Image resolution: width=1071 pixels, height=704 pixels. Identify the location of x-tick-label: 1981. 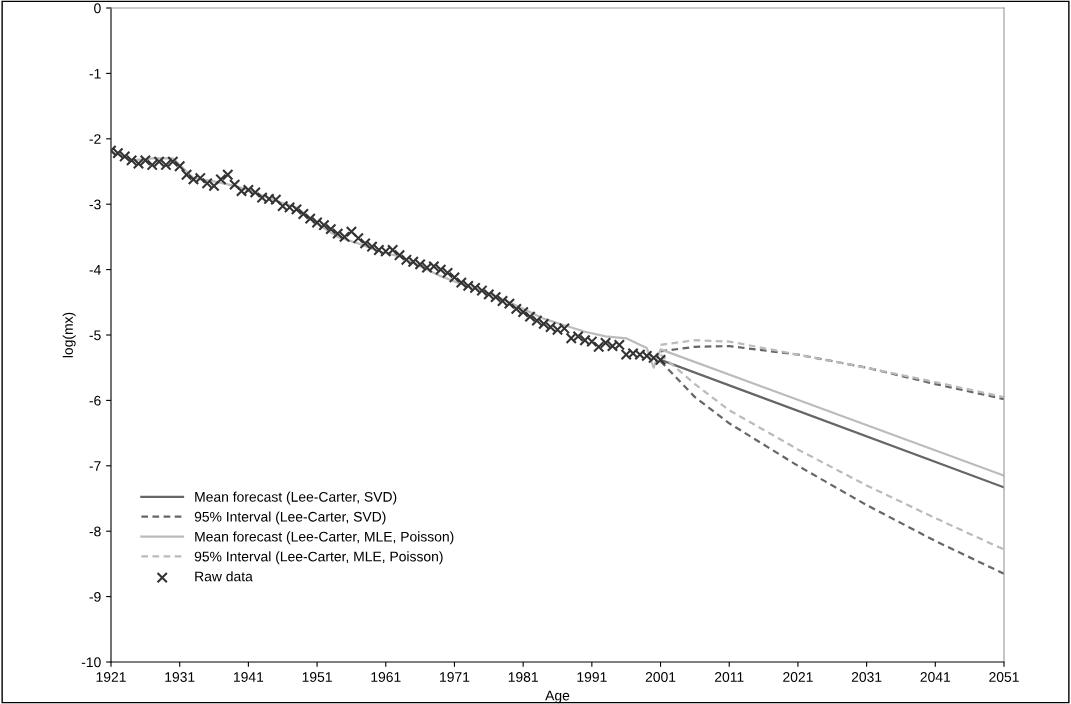
(523, 677).